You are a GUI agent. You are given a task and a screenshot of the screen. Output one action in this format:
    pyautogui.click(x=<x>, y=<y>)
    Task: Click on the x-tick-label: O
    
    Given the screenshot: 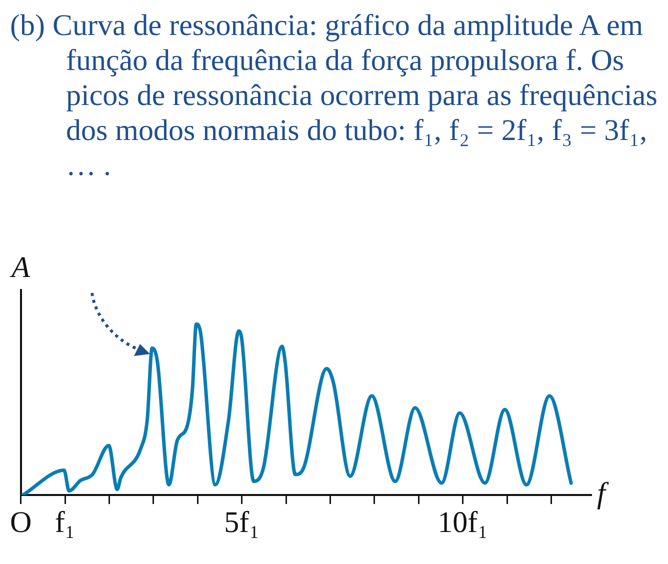 What is the action you would take?
    pyautogui.click(x=21, y=522)
    